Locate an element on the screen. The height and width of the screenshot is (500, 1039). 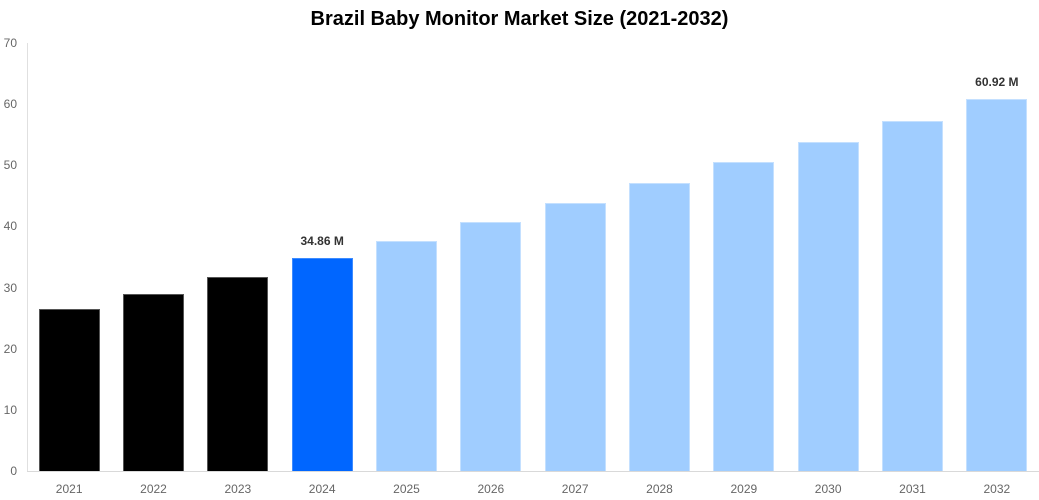
y-tick-label: 40 is located at coordinates (10, 226).